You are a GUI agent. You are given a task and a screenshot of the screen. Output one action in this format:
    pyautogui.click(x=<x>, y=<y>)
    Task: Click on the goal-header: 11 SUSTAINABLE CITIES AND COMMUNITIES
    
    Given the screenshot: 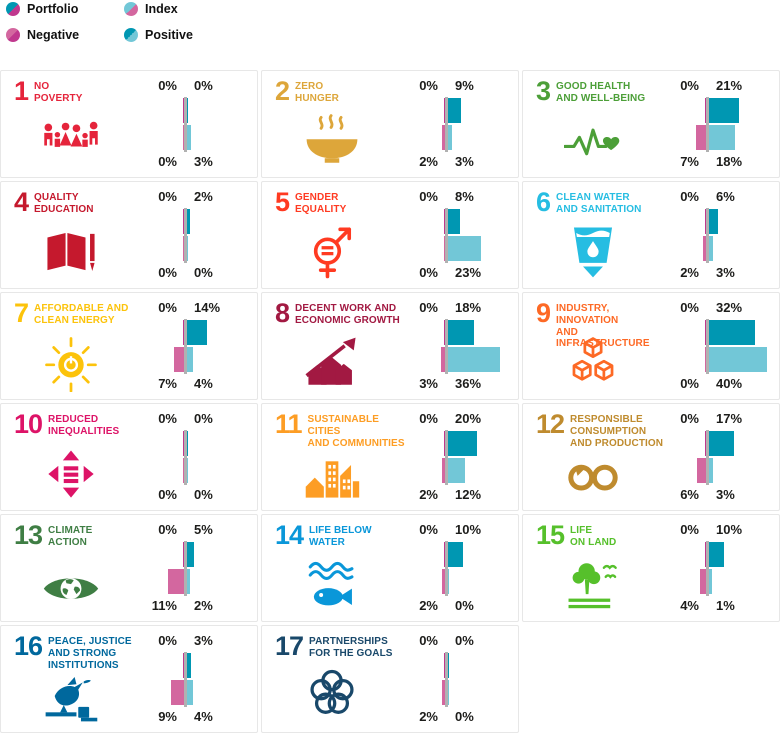 What is the action you would take?
    pyautogui.click(x=340, y=430)
    